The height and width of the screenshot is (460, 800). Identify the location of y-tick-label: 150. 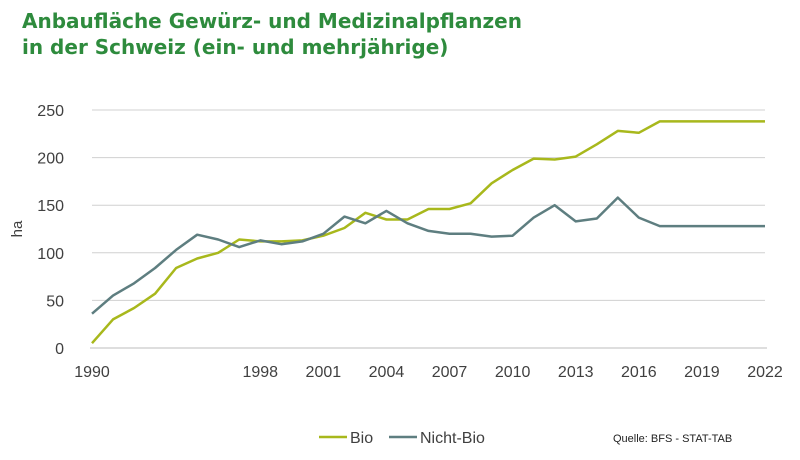
(50, 206).